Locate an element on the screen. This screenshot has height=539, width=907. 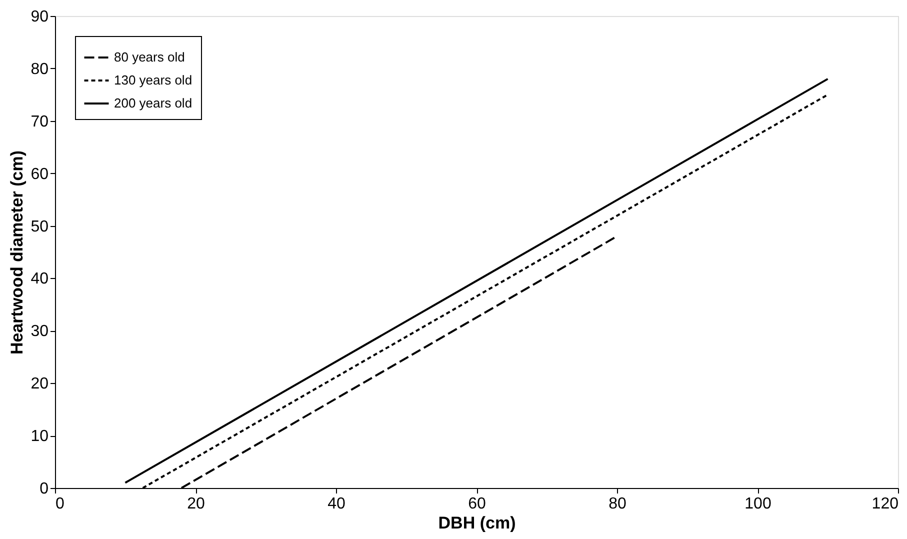
y-tick-label: 70 is located at coordinates (39, 121).